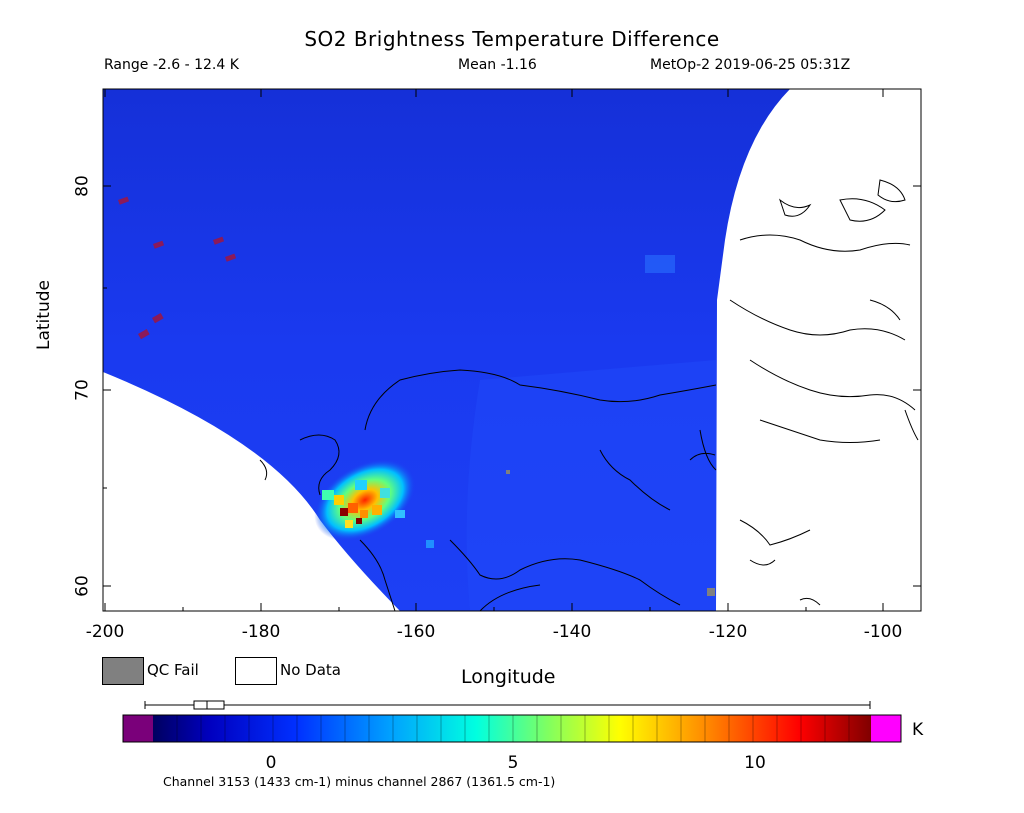 This screenshot has height=813, width=1024. I want to click on x-tick-label: -140, so click(572, 632).